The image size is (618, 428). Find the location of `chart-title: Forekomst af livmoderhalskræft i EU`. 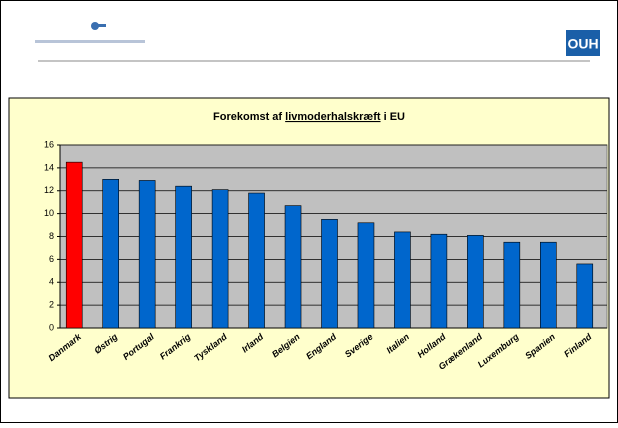

chart-title: Forekomst af livmoderhalskræft i EU is located at coordinates (309, 117).